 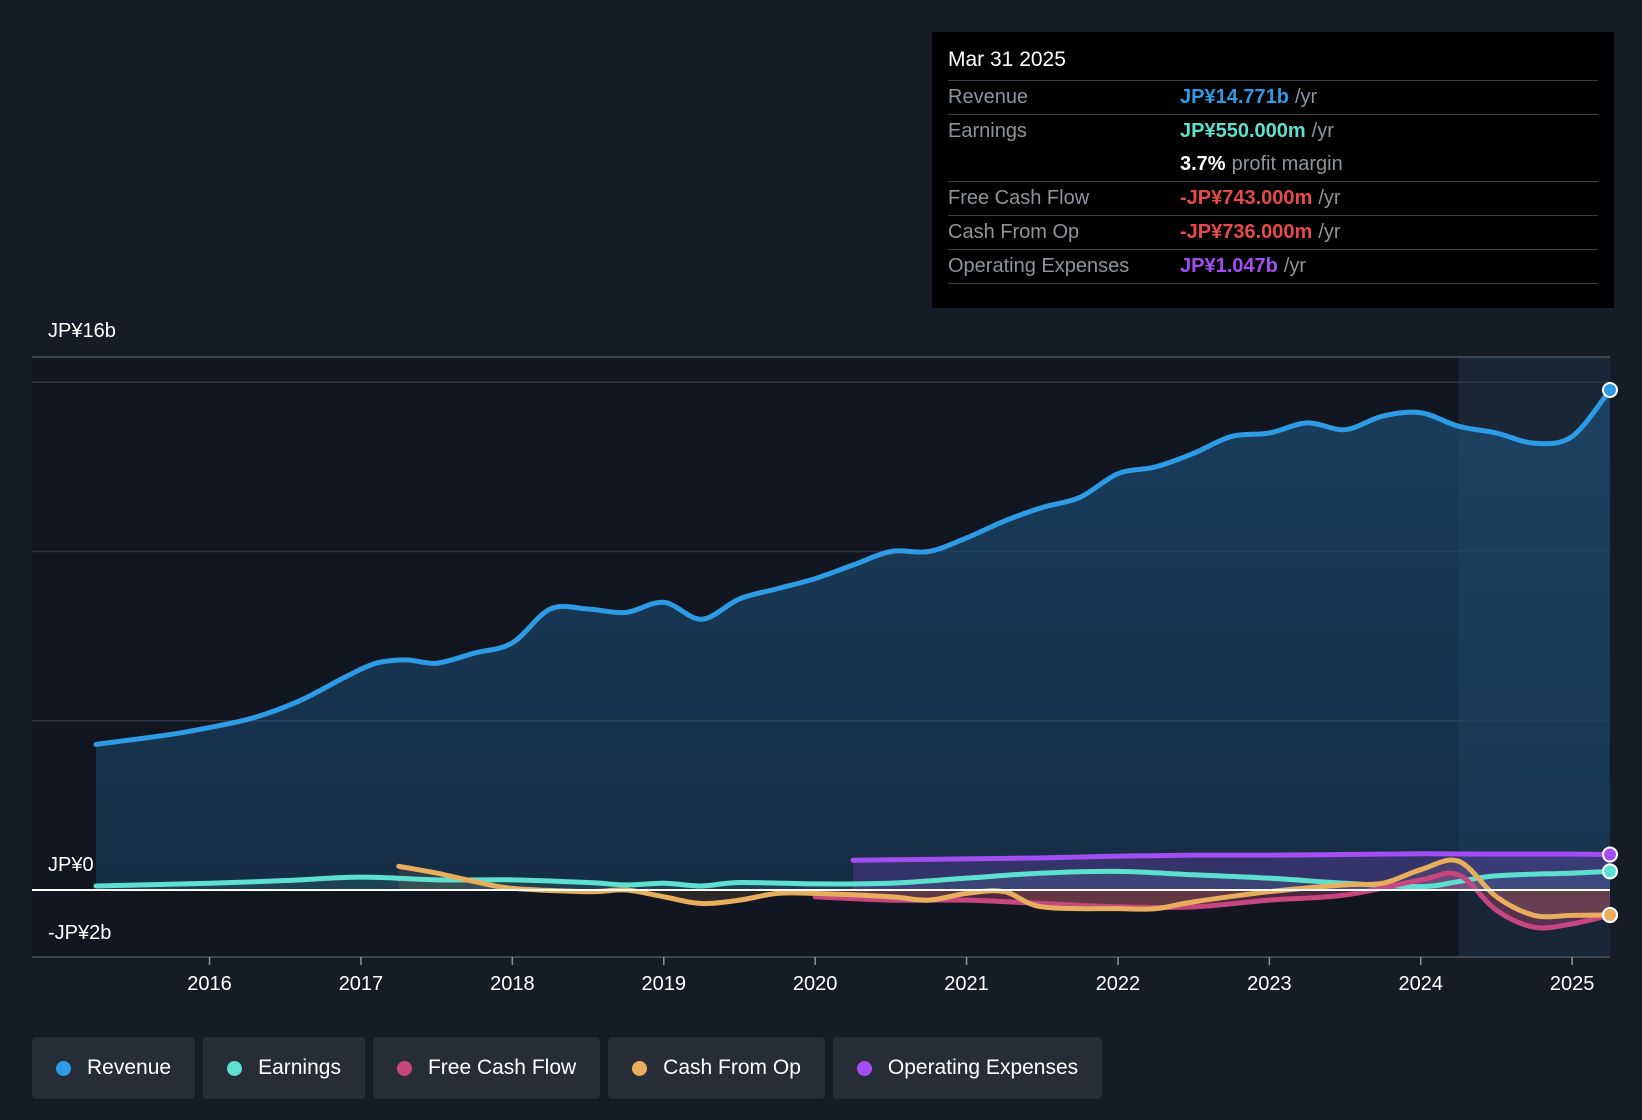 What do you see at coordinates (1019, 198) in the screenshot?
I see `tooltip-label: Free Cash Flow` at bounding box center [1019, 198].